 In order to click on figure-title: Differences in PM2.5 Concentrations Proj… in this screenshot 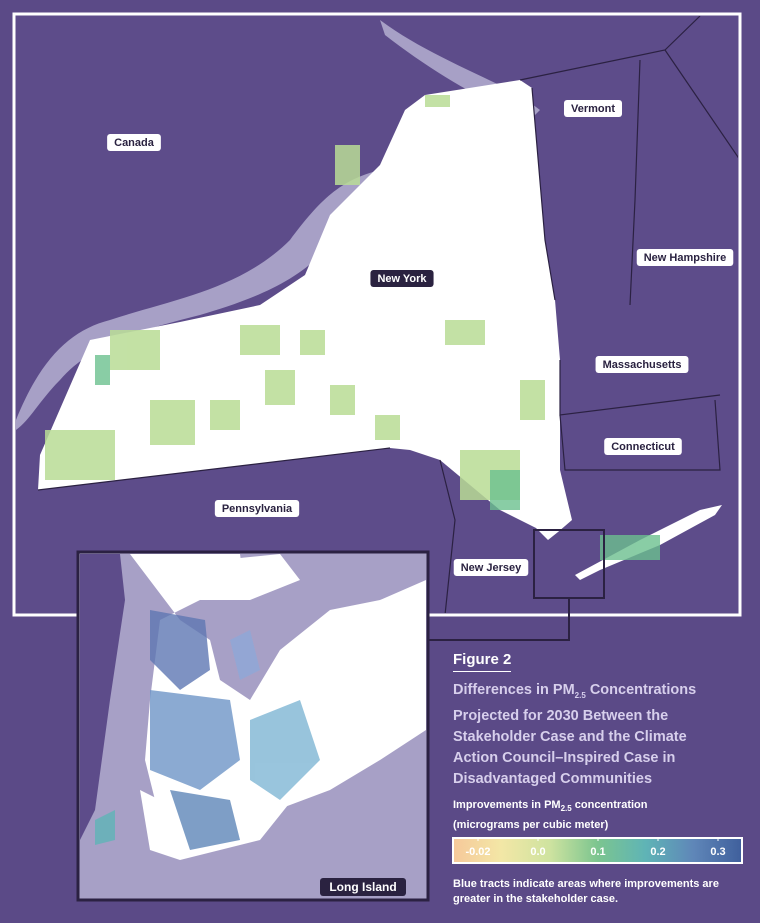, I will do `click(588, 735)`.